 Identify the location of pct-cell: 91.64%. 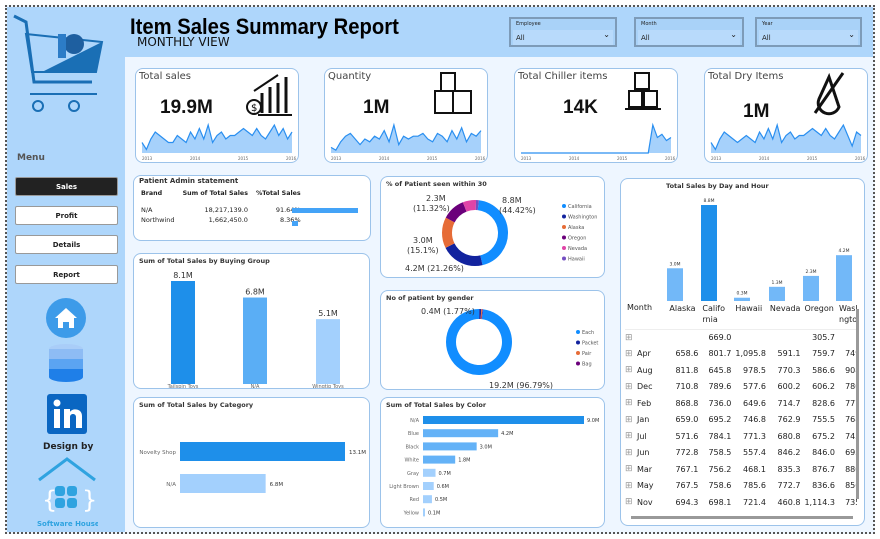
(288, 210).